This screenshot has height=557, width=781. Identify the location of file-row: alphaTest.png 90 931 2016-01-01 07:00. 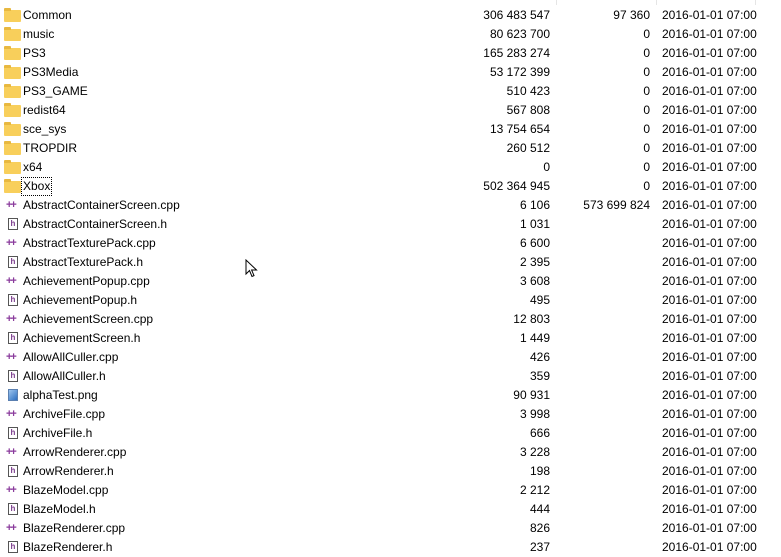
(390, 395).